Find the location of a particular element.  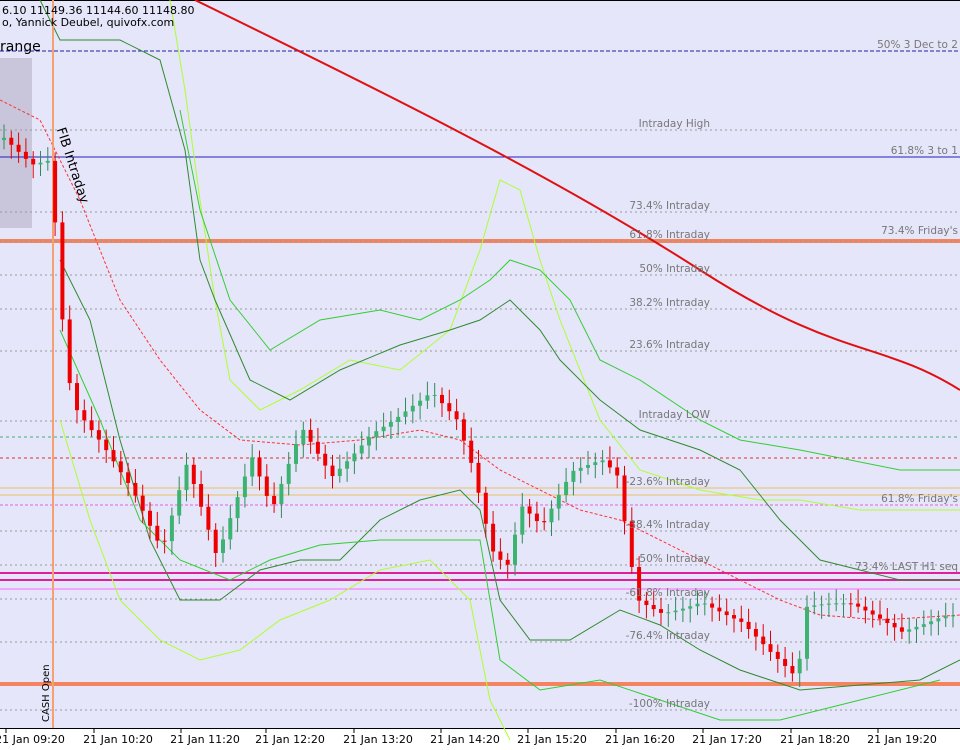

level-label: 23.6% Intraday is located at coordinates (669, 345).